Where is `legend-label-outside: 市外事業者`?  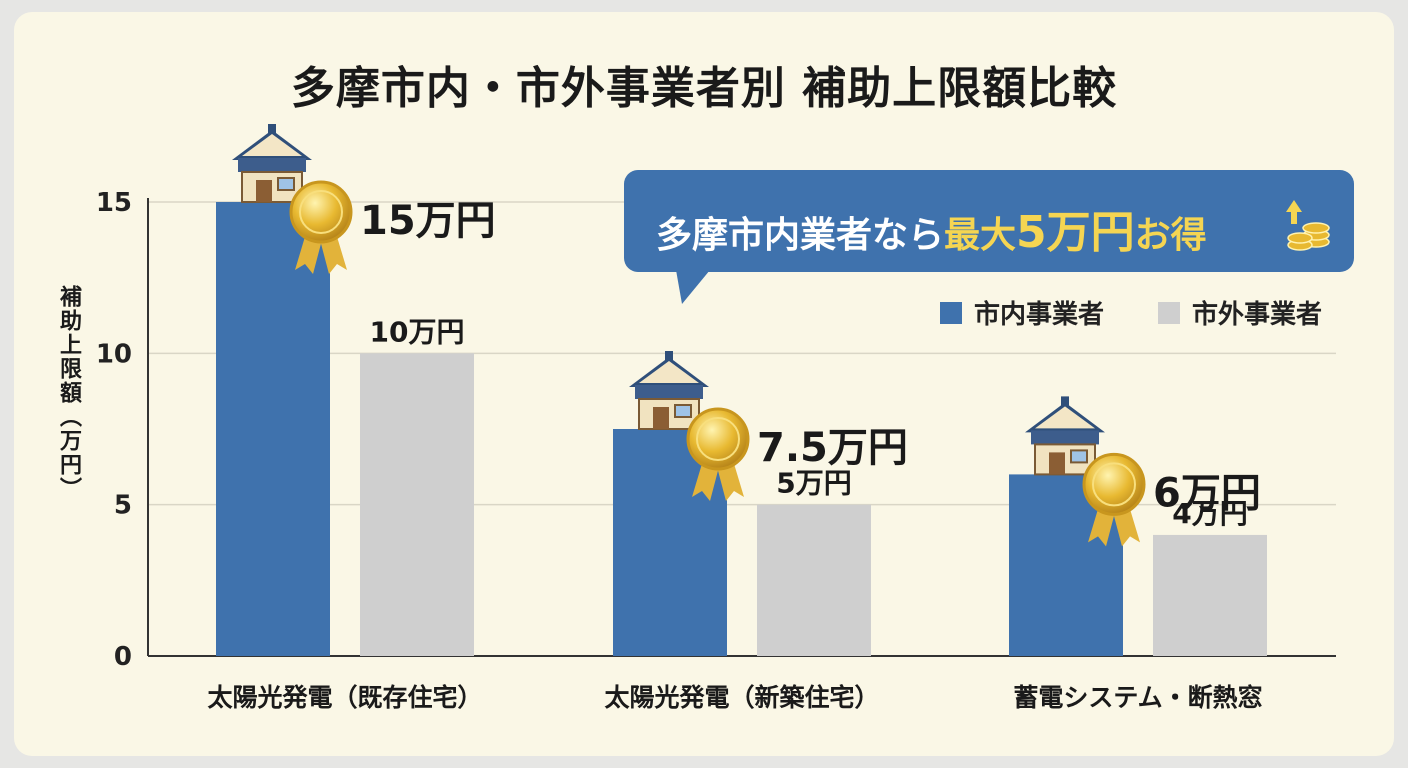 legend-label-outside: 市外事業者 is located at coordinates (1257, 315).